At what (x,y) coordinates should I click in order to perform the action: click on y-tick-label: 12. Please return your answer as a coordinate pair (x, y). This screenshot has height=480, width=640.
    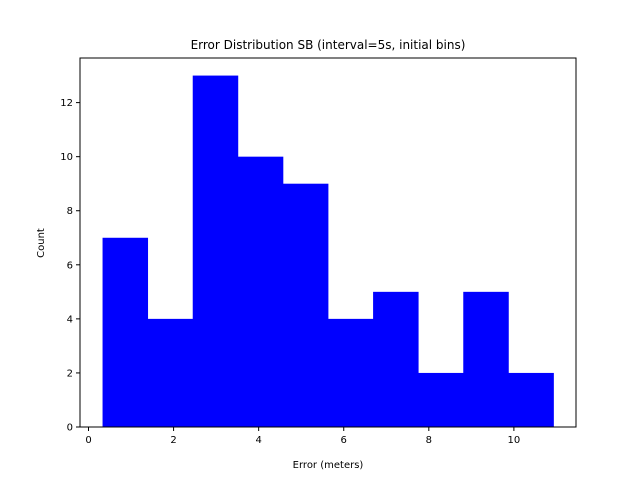
    Looking at the image, I should click on (66, 103).